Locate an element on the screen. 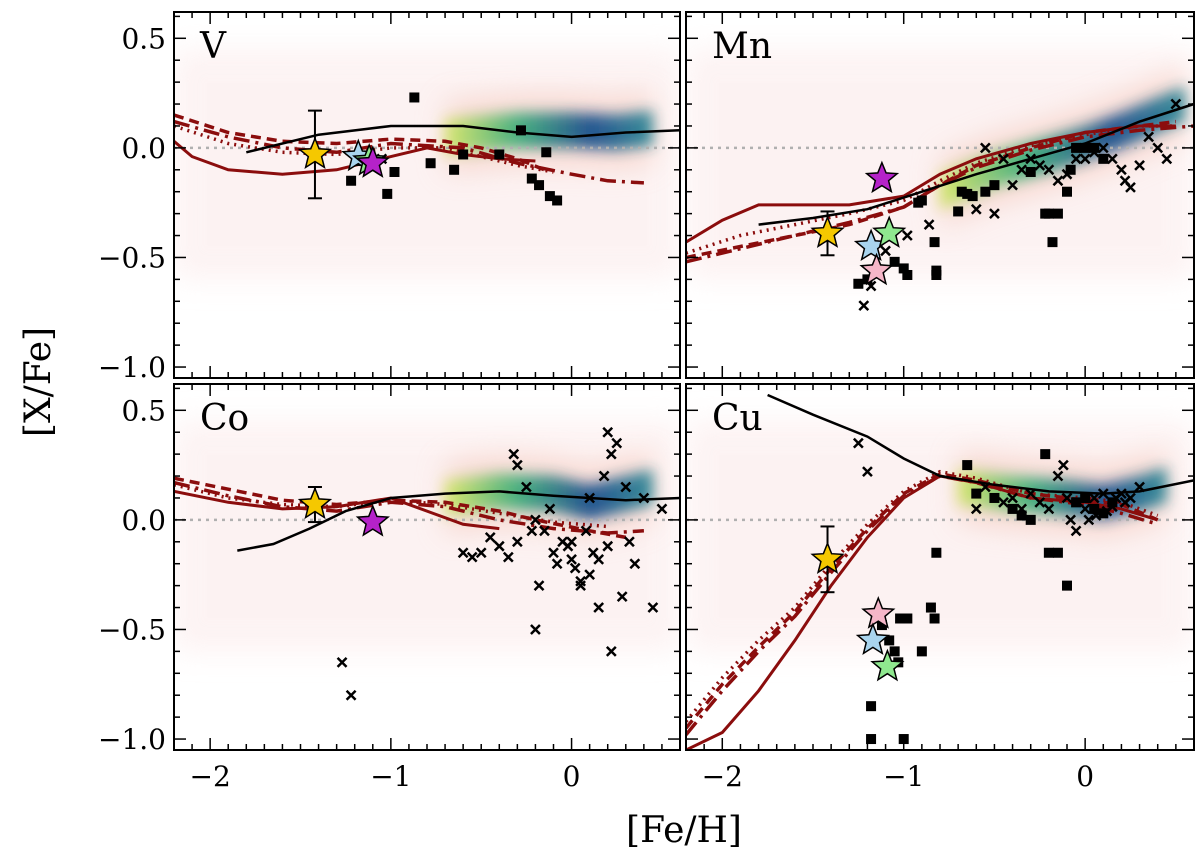  panel-mn-plot-area is located at coordinates (940, 180).